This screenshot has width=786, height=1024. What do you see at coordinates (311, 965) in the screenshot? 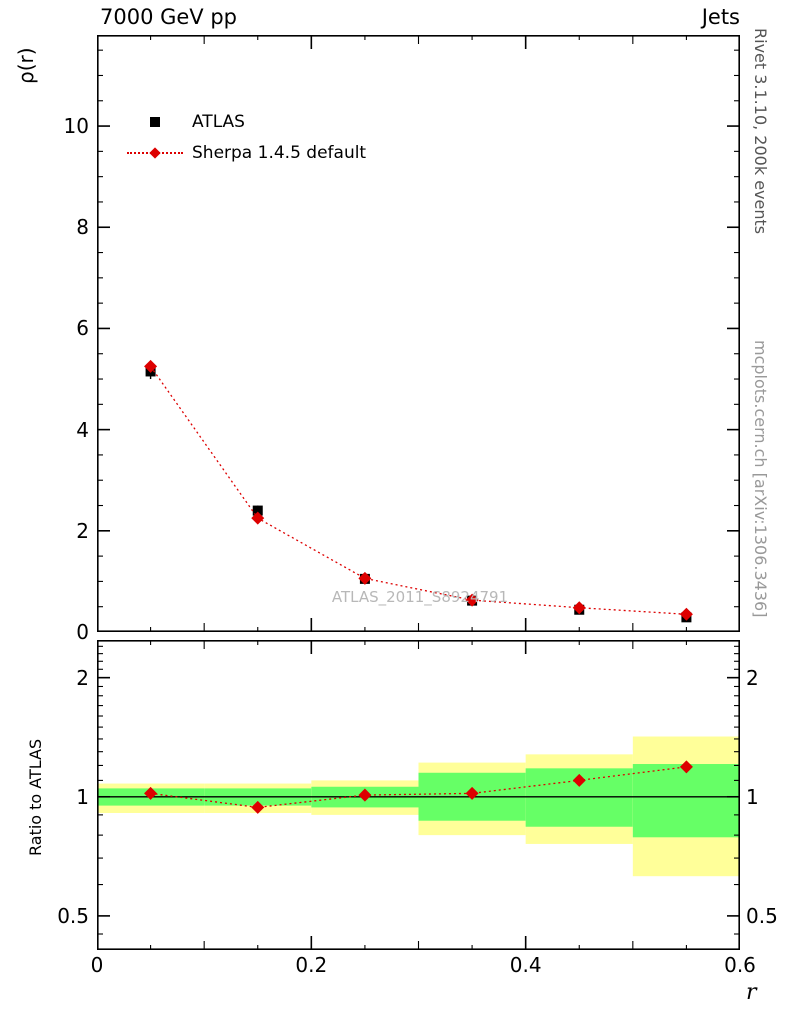
I see `x-tick-label: 0.2` at bounding box center [311, 965].